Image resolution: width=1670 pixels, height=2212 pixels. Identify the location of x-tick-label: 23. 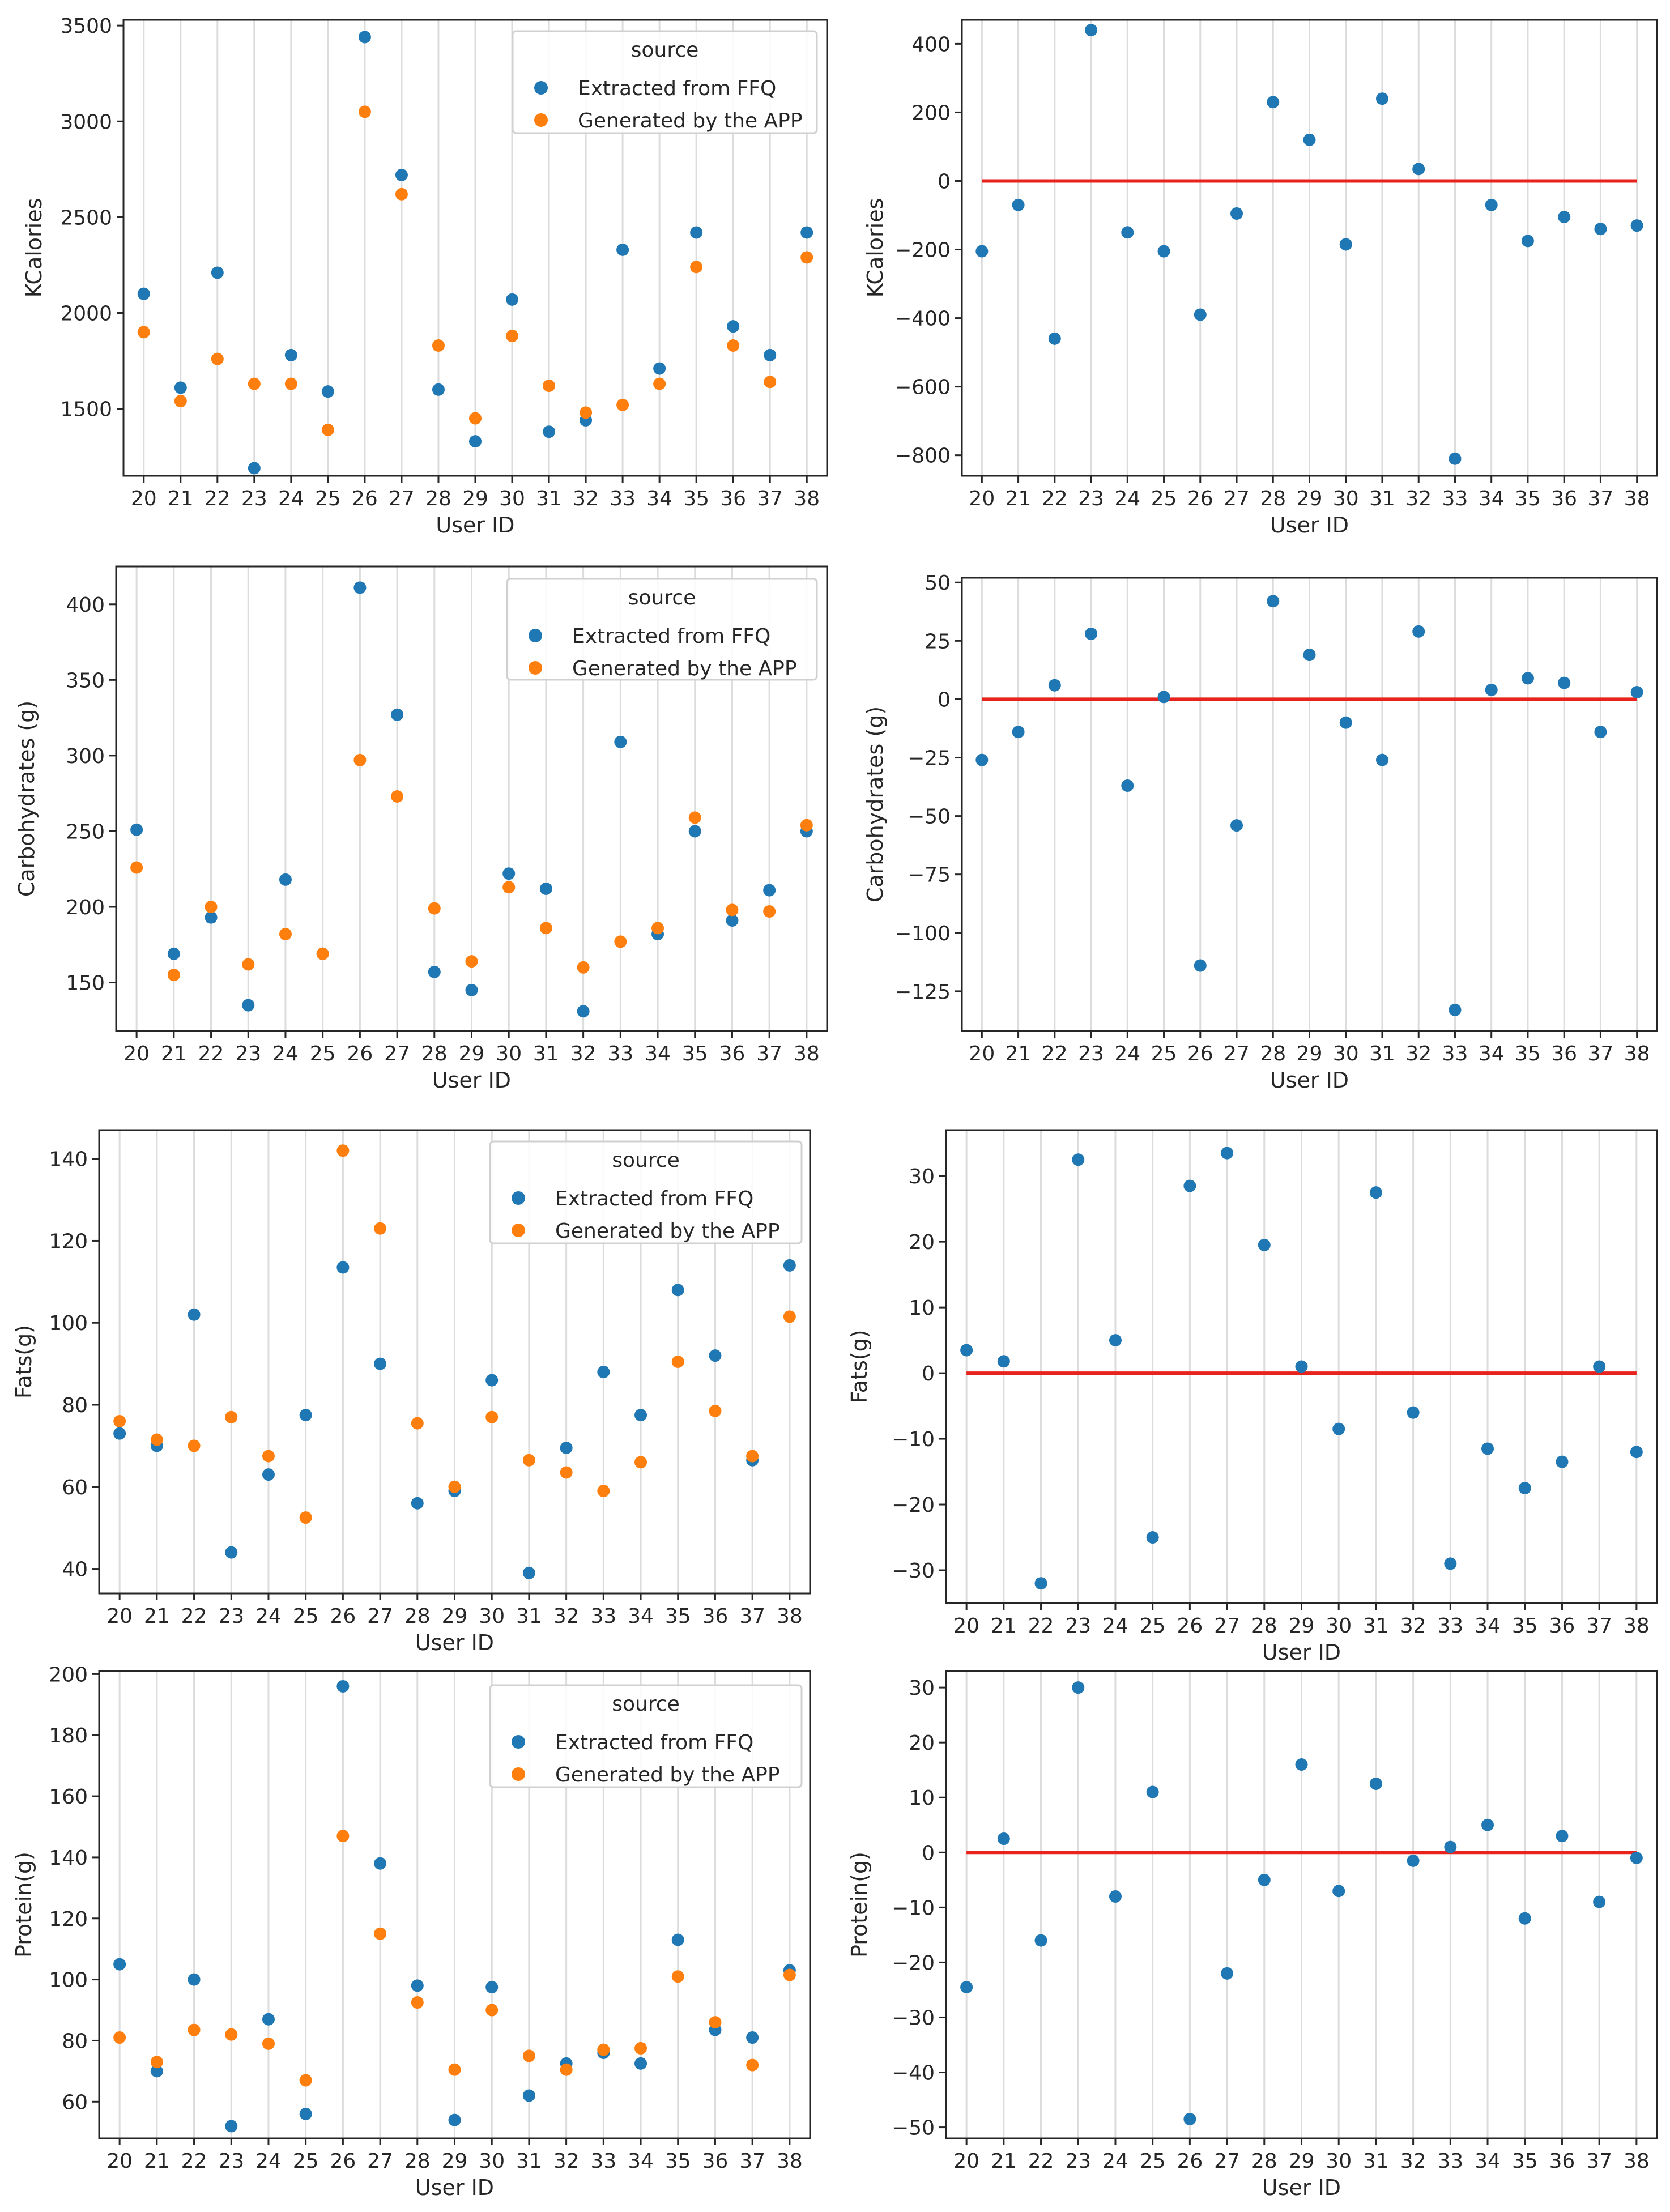
(1091, 498).